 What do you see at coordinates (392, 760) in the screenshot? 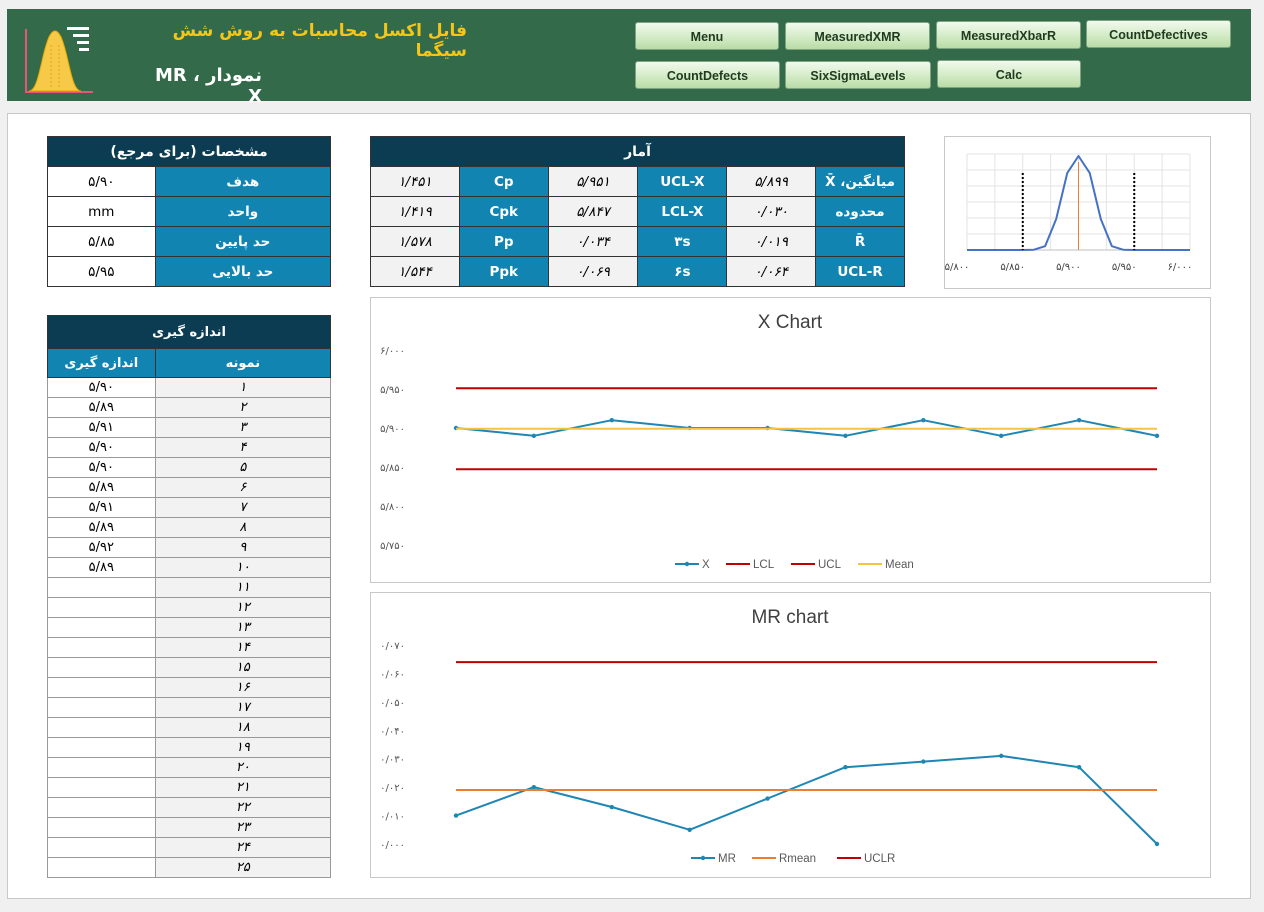
I see `y-tick-label: ۰/۰۳۰` at bounding box center [392, 760].